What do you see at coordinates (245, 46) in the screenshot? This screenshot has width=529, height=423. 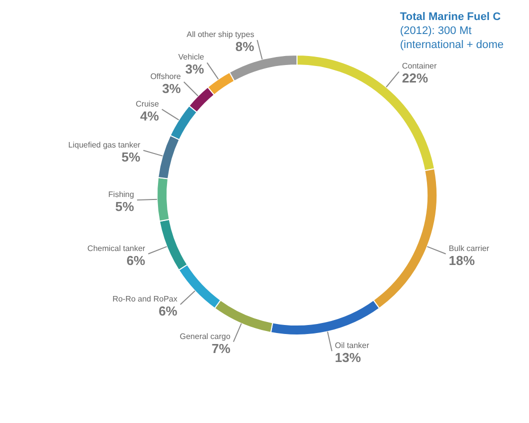 I see `data-label: 8%` at bounding box center [245, 46].